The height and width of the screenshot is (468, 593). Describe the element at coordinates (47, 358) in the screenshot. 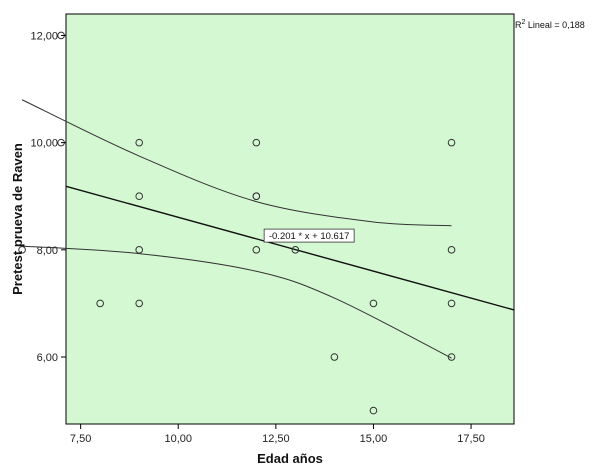

I see `y-tick-label: 6,00` at that location.